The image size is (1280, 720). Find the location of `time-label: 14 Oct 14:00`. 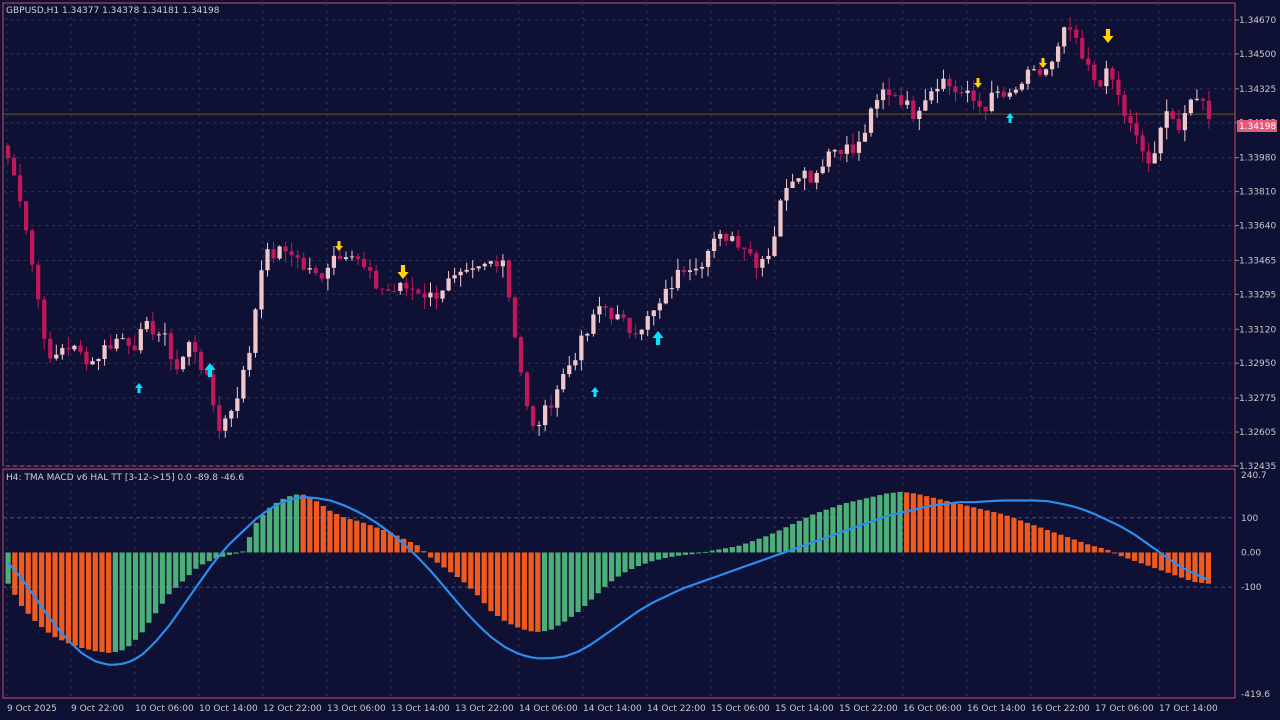

time-label: 14 Oct 14:00 is located at coordinates (612, 709).